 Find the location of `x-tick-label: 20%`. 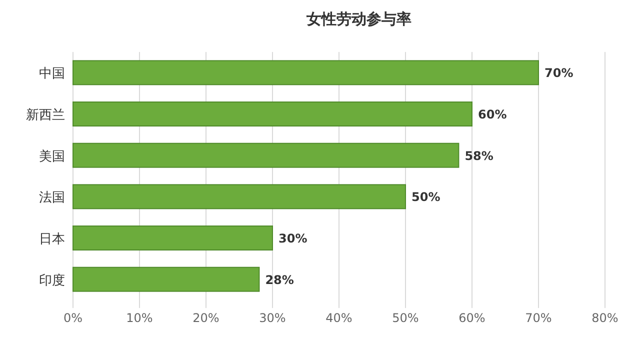

x-tick-label: 20% is located at coordinates (206, 318).